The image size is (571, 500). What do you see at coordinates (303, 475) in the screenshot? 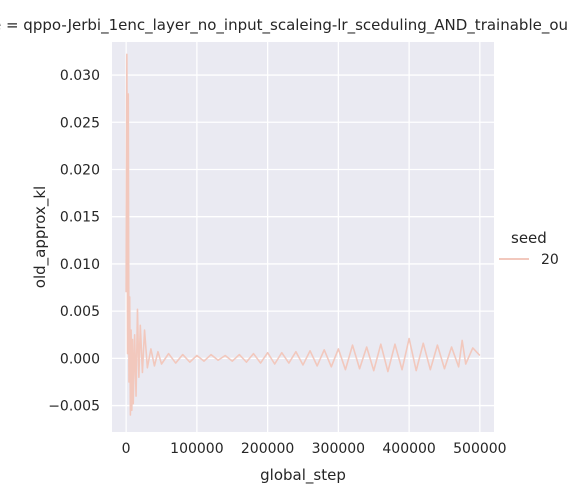
I see `x-axis-label: global_step` at bounding box center [303, 475].